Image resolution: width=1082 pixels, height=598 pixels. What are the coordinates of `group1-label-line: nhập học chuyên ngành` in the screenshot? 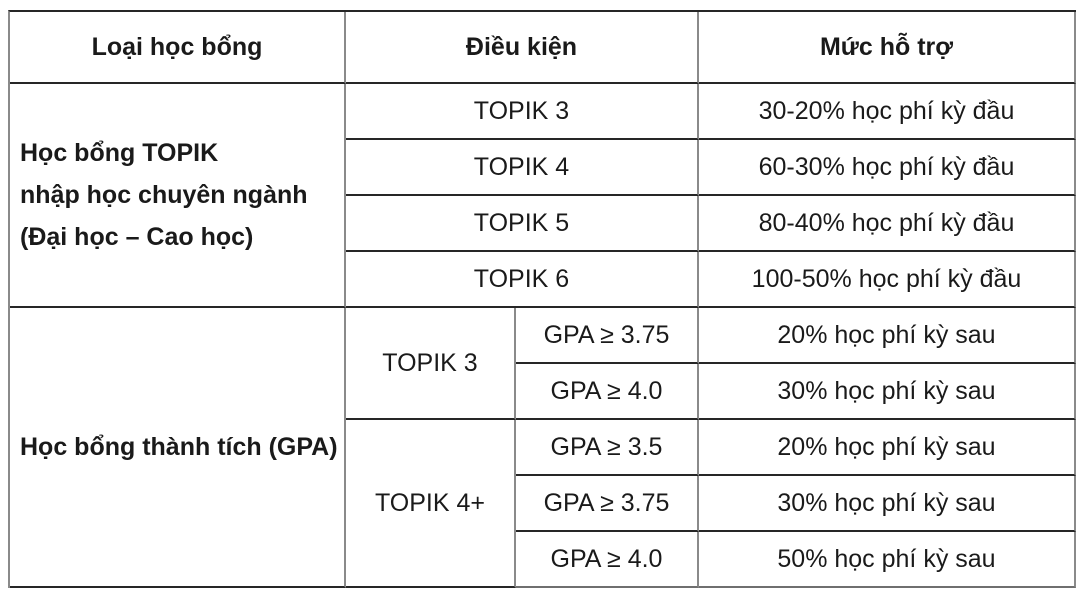 It's located at (164, 195).